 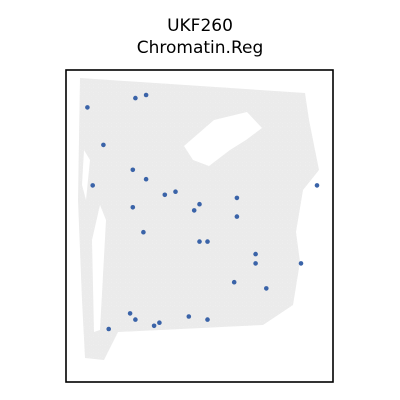 What do you see at coordinates (237, 198) in the screenshot?
I see `data-point` at bounding box center [237, 198].